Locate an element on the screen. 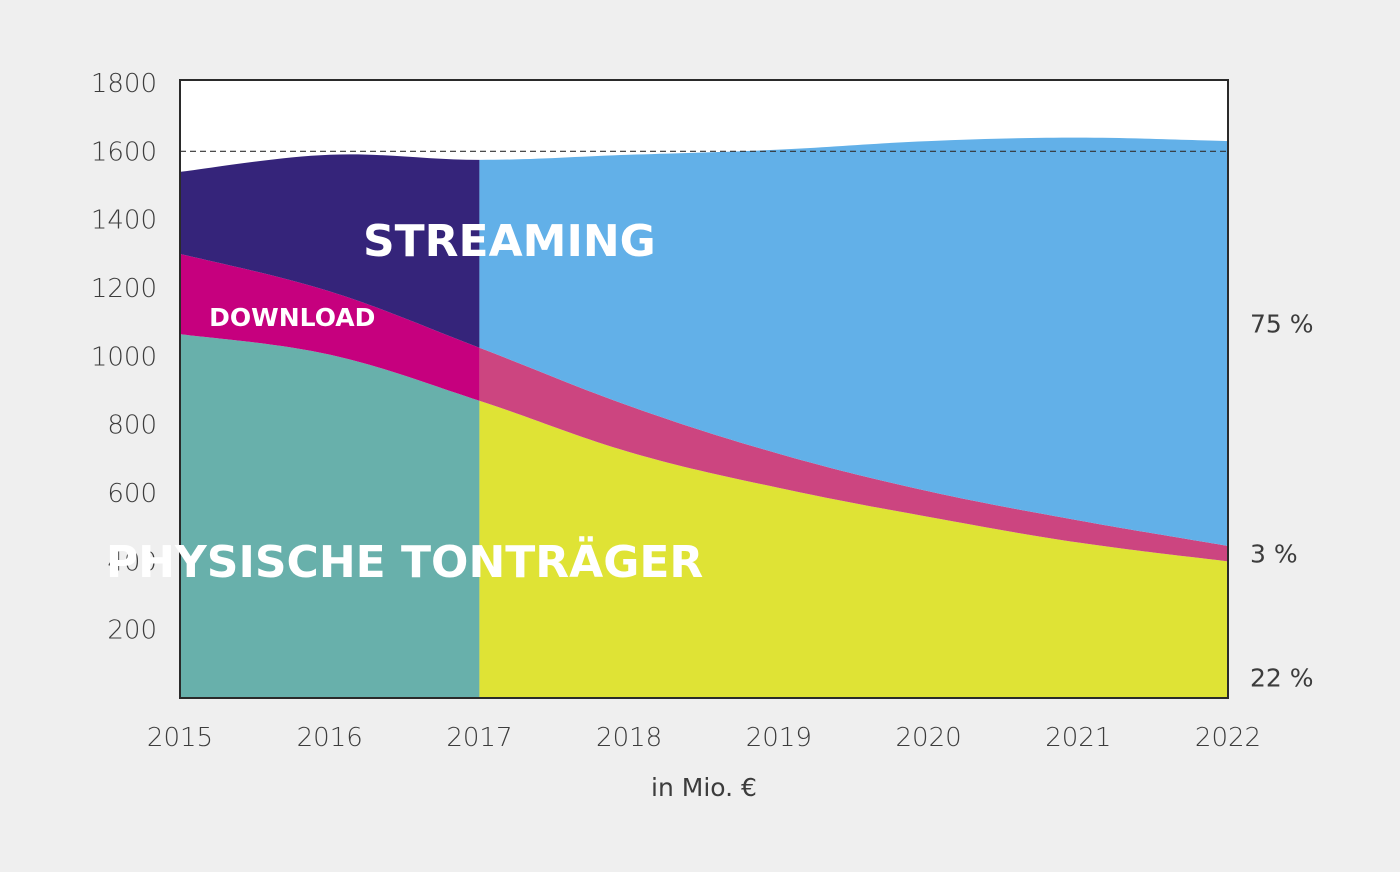 Image resolution: width=1400 pixels, height=872 pixels. y-tick-label: 800 is located at coordinates (132, 426).